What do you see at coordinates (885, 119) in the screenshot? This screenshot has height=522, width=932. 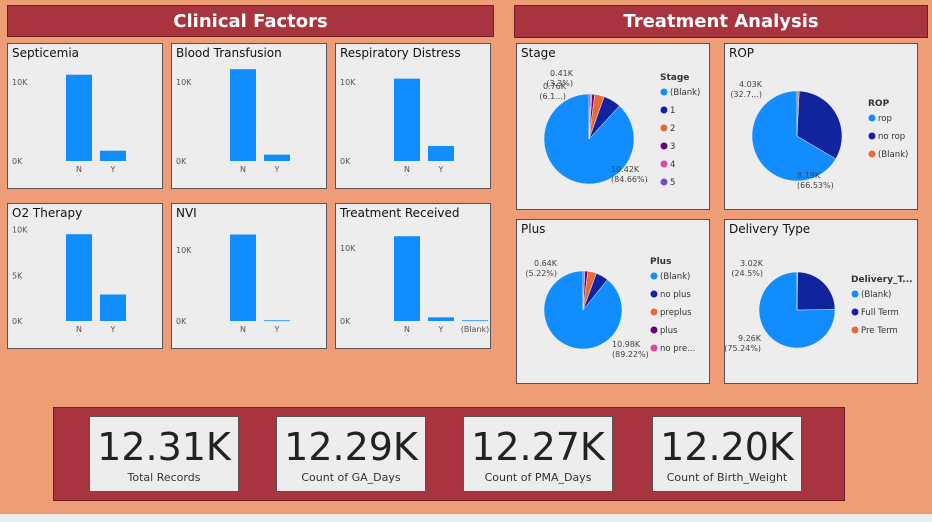 I see `legend-entry: rop` at bounding box center [885, 119].